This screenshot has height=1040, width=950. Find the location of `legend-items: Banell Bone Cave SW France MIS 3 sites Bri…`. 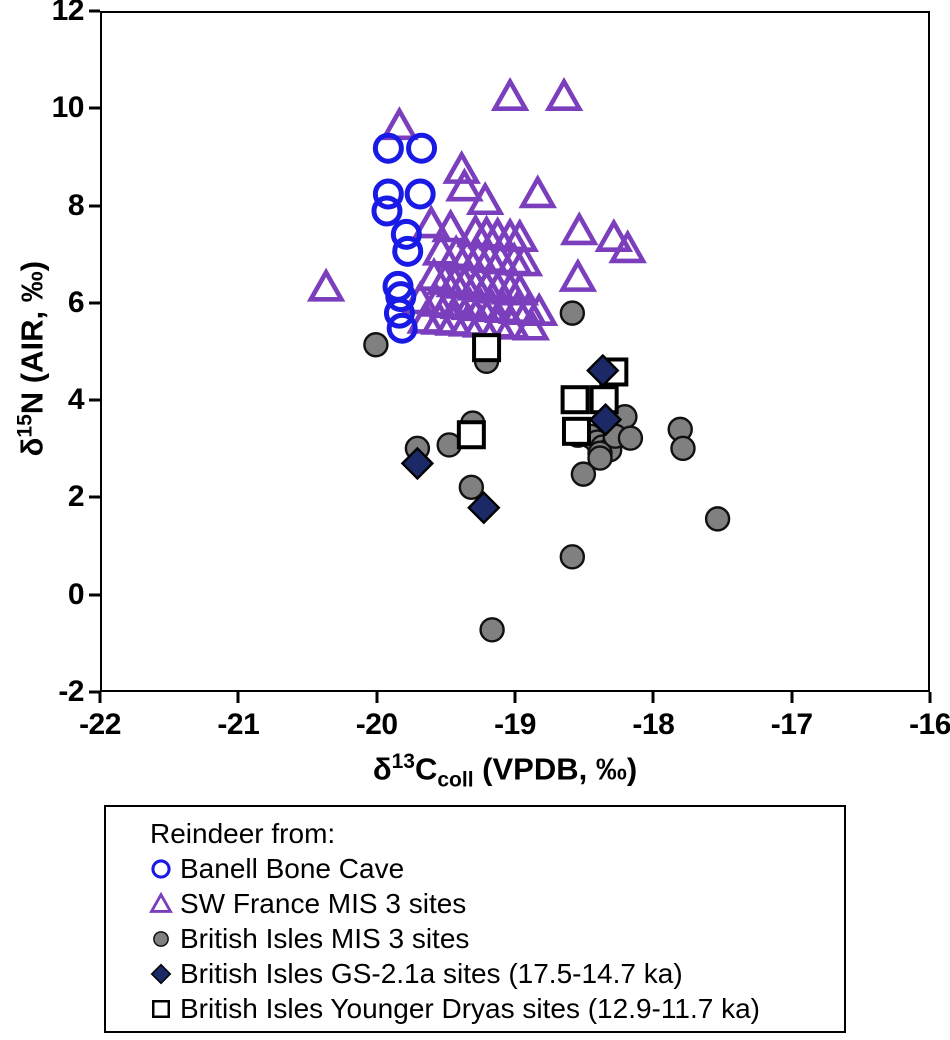

legend-items: Banell Bone Cave SW France MIS 3 sites Bri… is located at coordinates (495, 938).